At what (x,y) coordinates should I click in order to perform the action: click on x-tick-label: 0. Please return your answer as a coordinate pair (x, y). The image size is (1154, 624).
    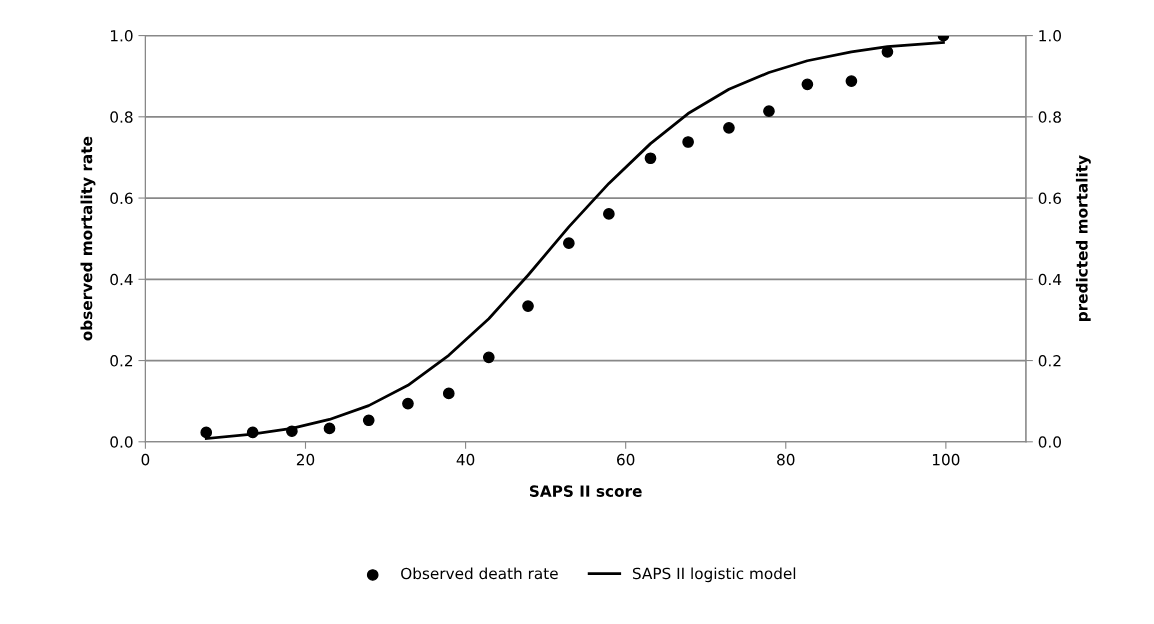
    Looking at the image, I should click on (145, 459).